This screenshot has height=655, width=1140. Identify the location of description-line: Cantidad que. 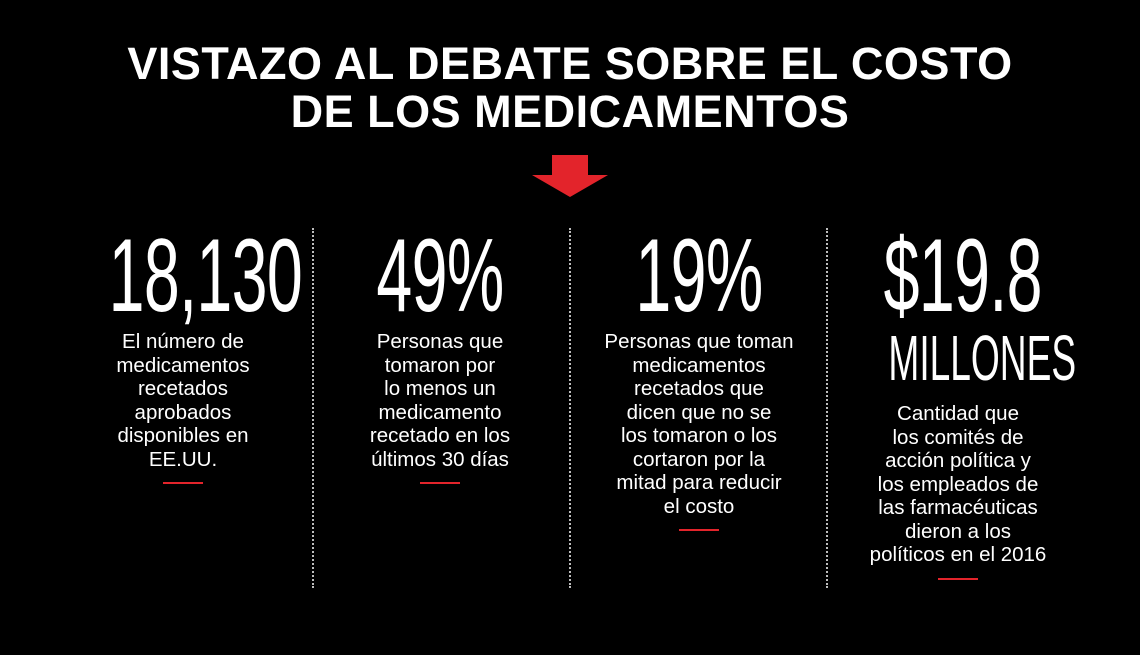
(958, 413).